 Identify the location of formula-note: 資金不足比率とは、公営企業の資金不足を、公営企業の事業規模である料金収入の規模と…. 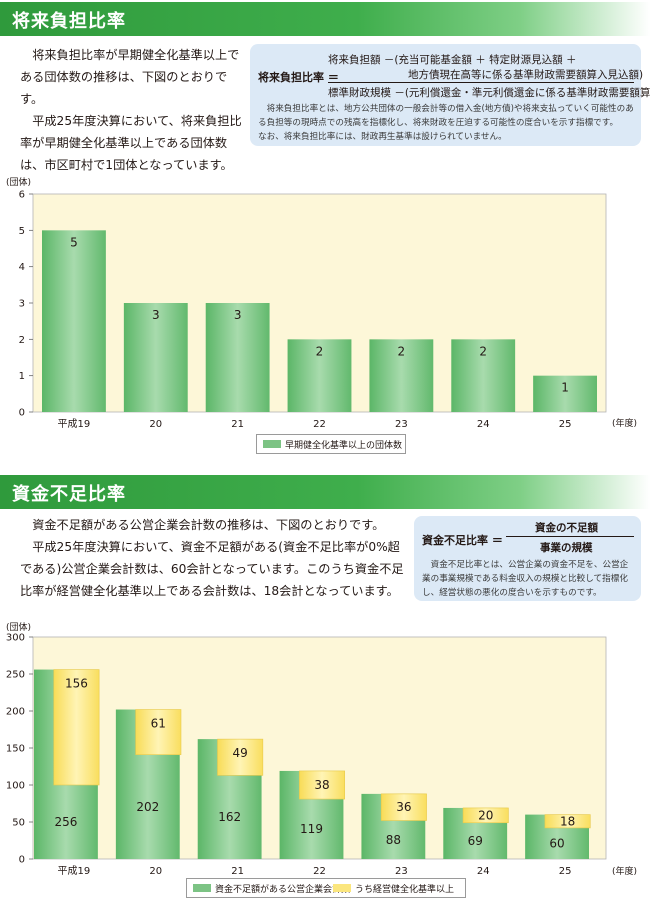
(529, 579).